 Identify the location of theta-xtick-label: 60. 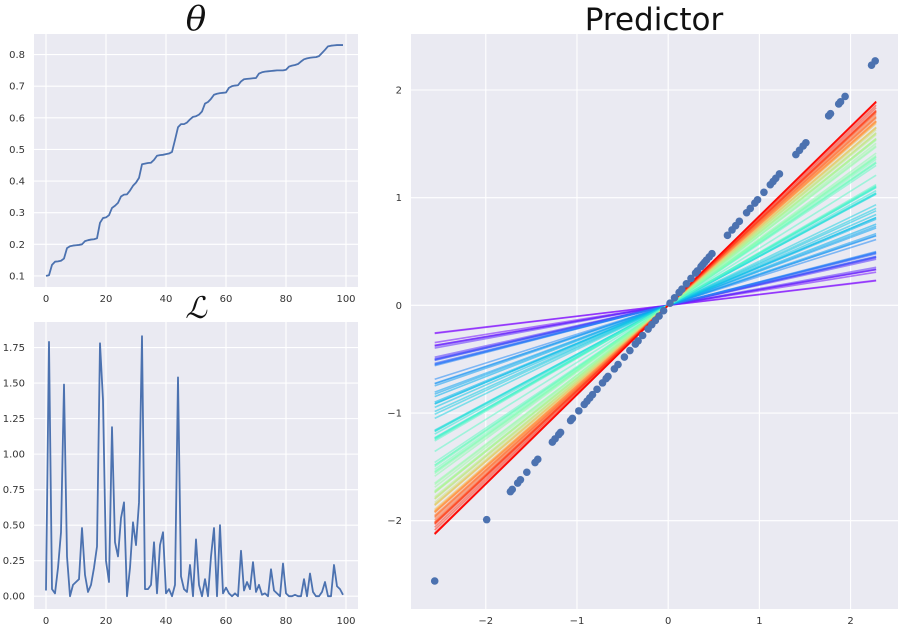
(226, 299).